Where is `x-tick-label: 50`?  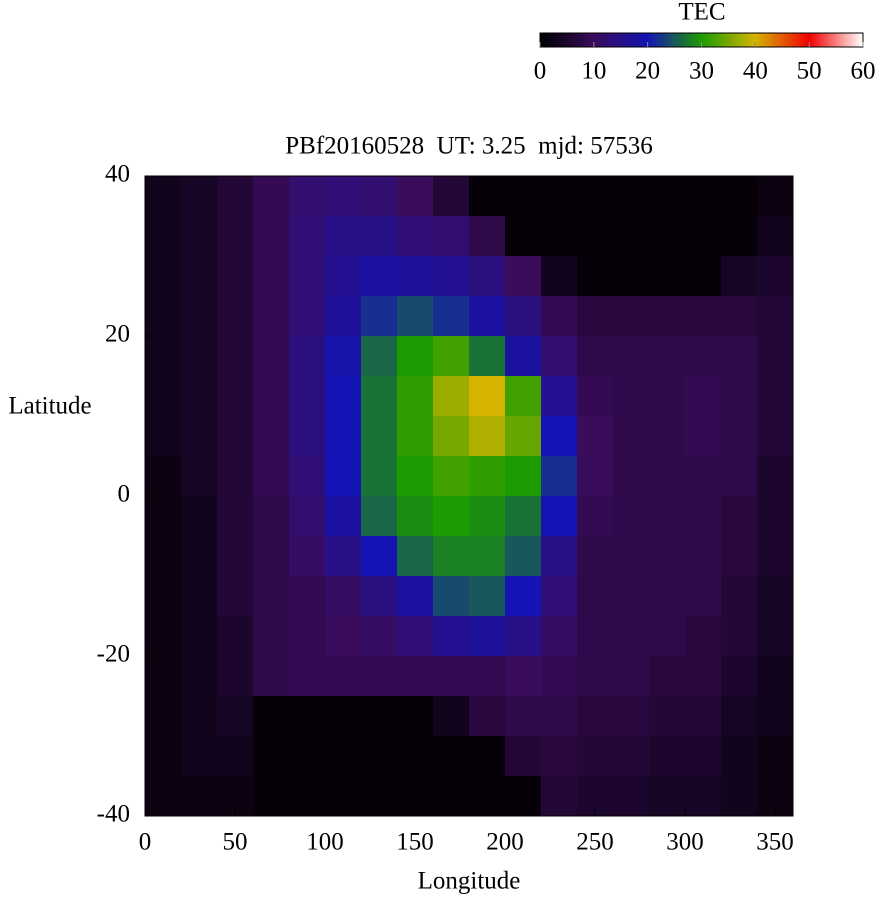
x-tick-label: 50 is located at coordinates (235, 842).